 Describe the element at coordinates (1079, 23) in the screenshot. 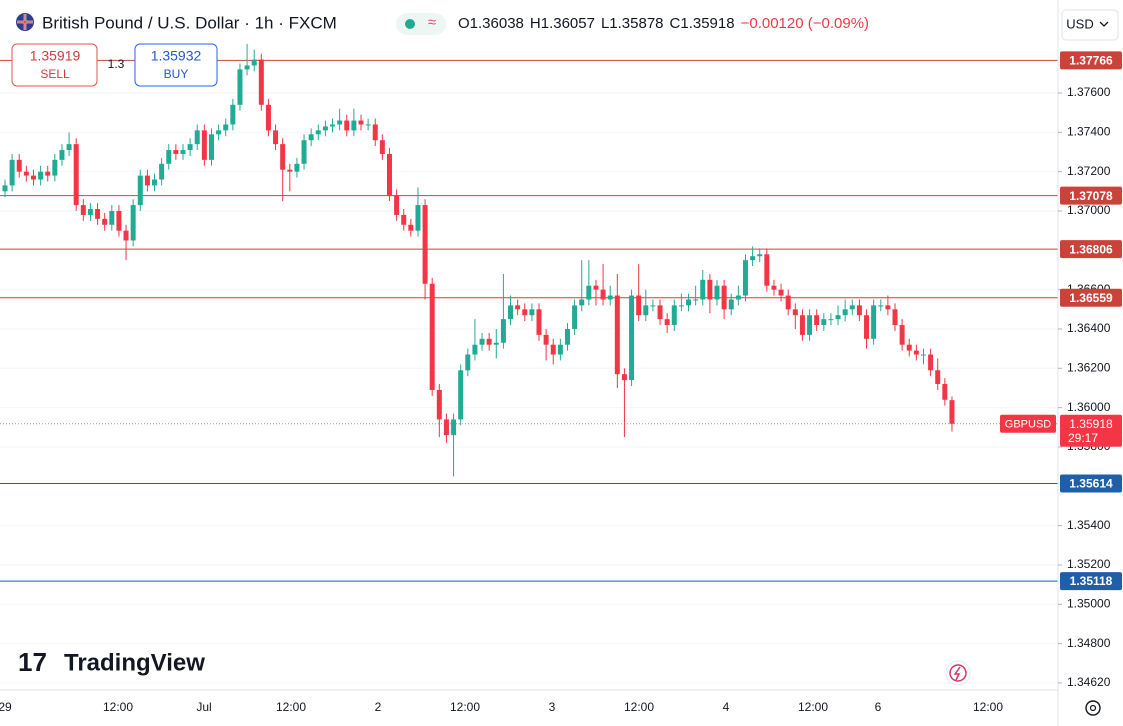

I see `currency: USD` at that location.